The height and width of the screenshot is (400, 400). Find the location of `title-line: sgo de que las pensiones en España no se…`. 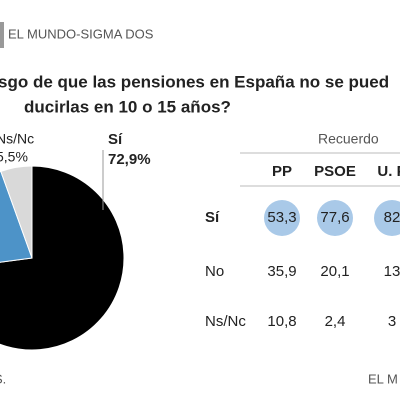

title-line: sgo de que las pensiones en España no se… is located at coordinates (194, 81).